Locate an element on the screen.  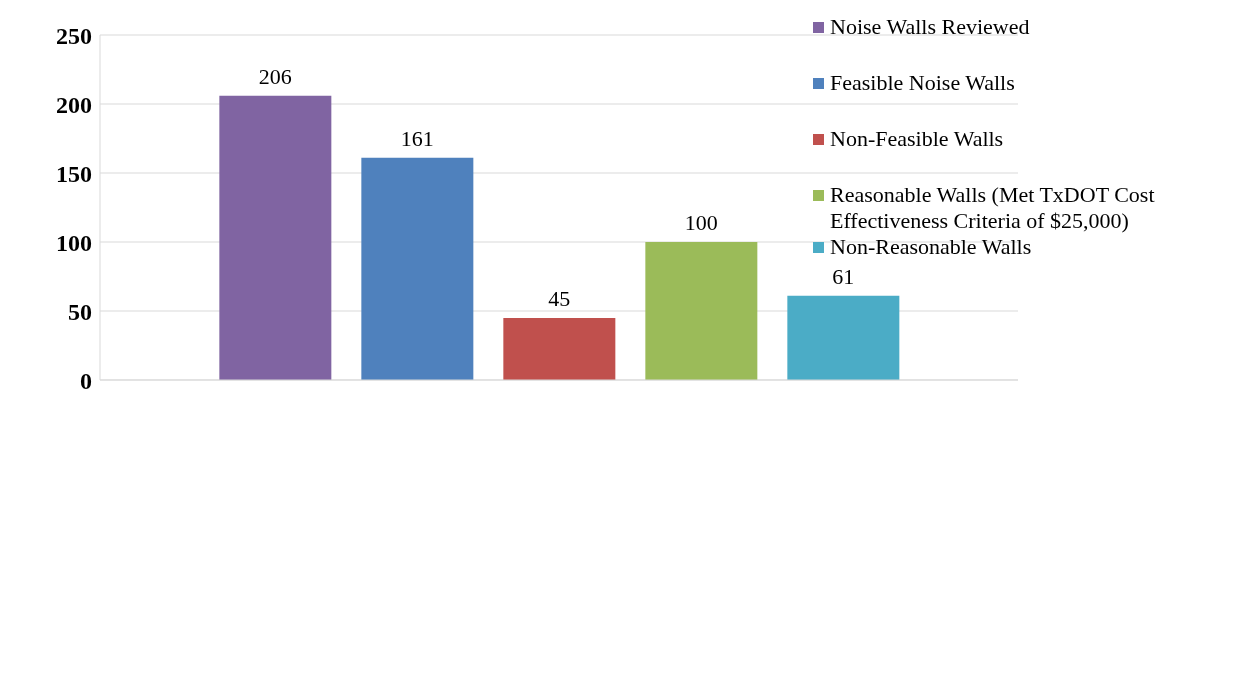
legend-label: Noise Walls Reviewed is located at coordinates (930, 27).